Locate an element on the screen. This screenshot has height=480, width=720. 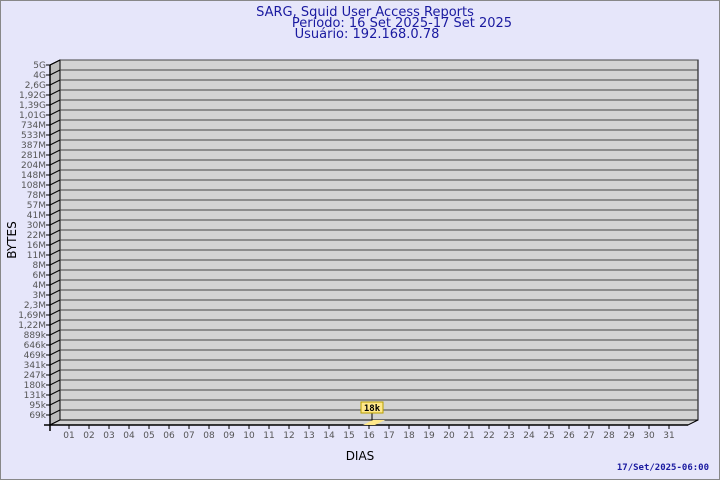
timestamp: 17/Set/2025-06:00 is located at coordinates (663, 468).